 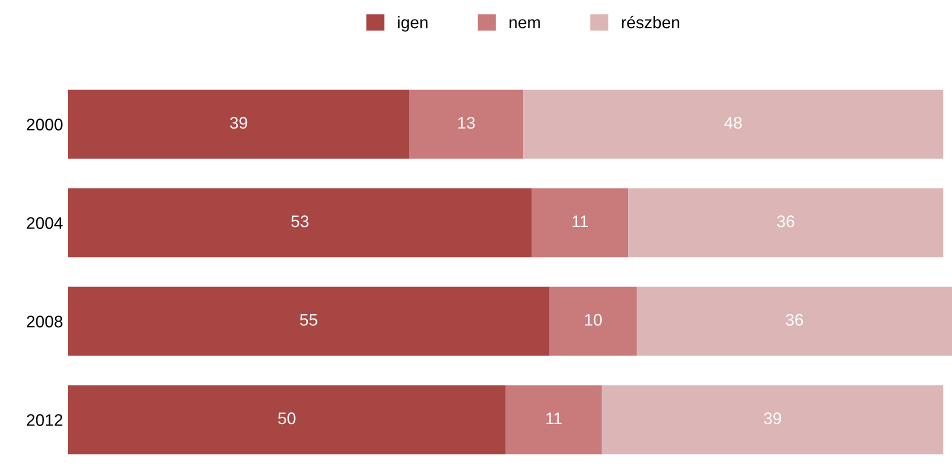 I want to click on data-label: 53, so click(x=299, y=221).